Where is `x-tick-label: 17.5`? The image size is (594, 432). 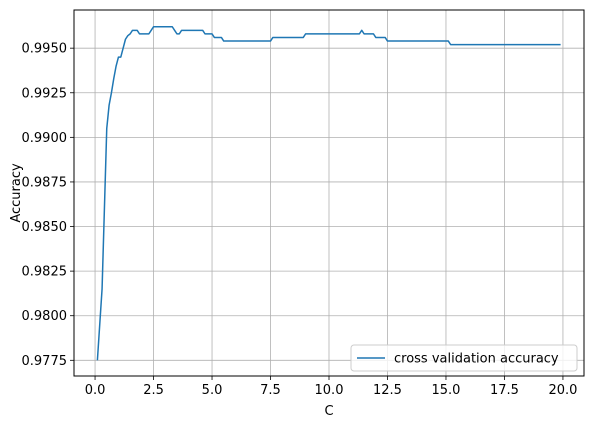 x-tick-label: 17.5 is located at coordinates (504, 390).